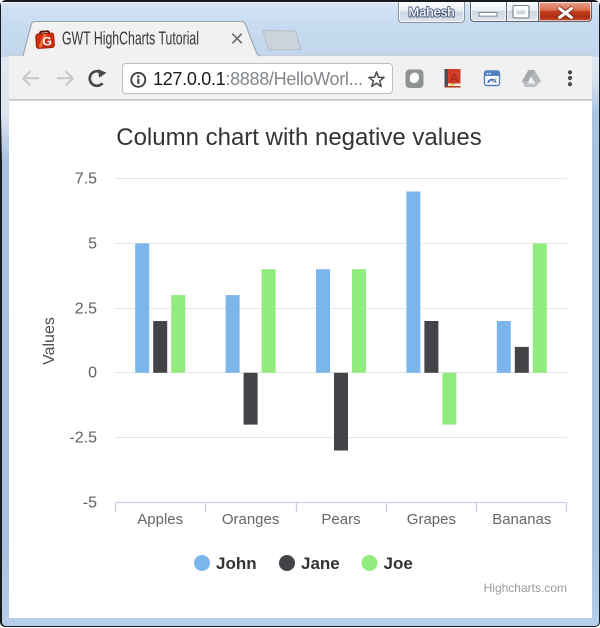 The width and height of the screenshot is (600, 628). What do you see at coordinates (49, 341) in the screenshot?
I see `svg-text: Values` at bounding box center [49, 341].